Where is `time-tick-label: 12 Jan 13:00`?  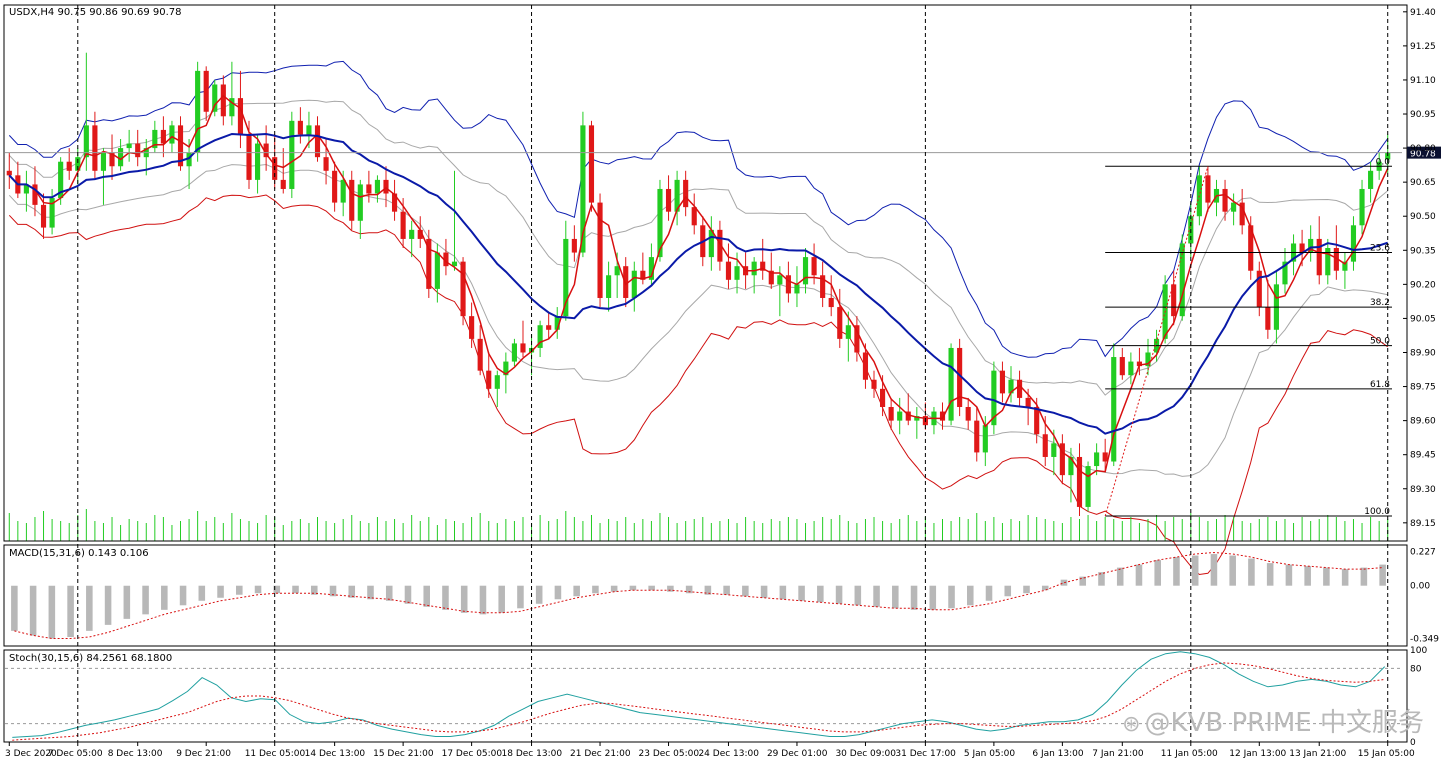 time-tick-label: 12 Jan 13:00 is located at coordinates (1257, 754).